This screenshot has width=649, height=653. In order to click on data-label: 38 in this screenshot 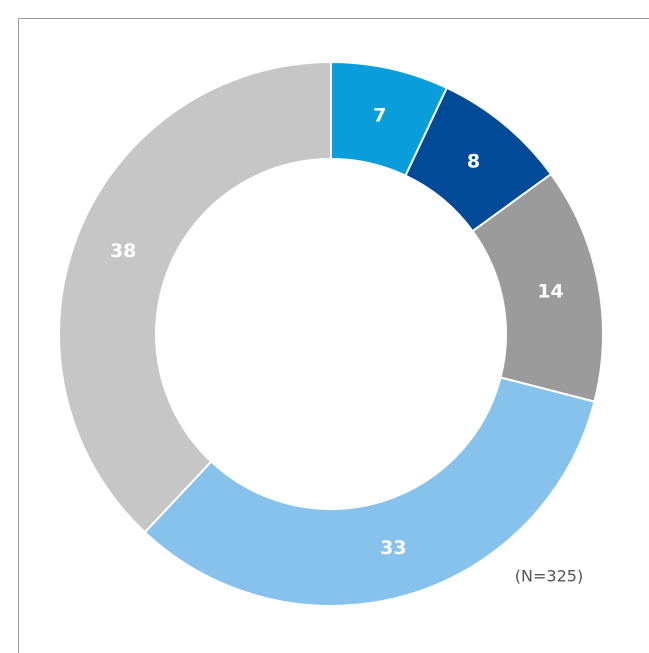, I will do `click(123, 251)`.